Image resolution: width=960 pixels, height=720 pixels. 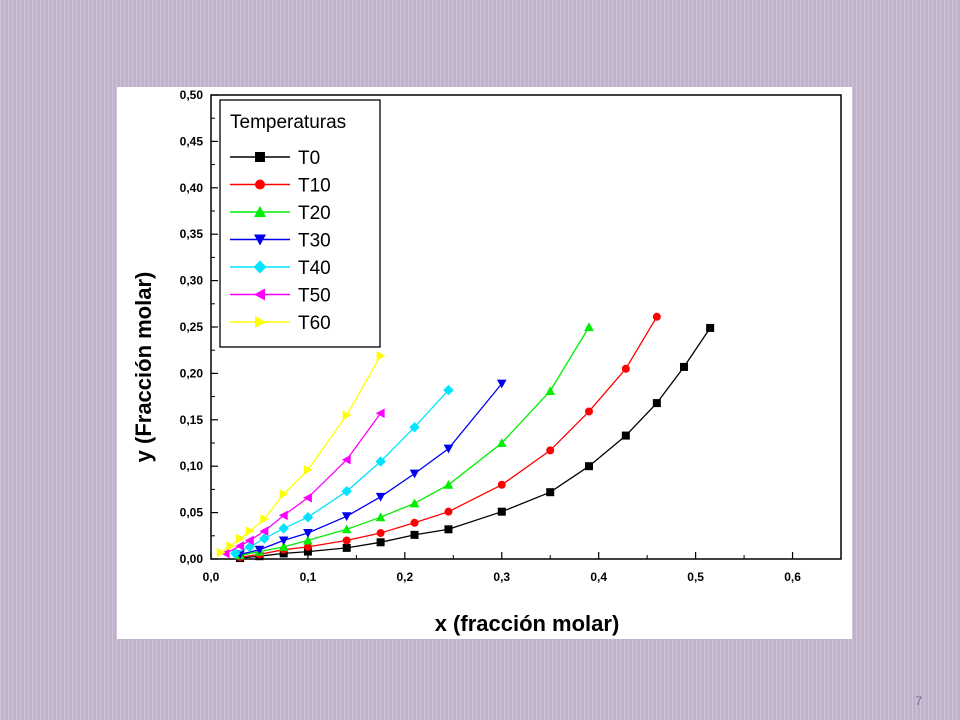 What do you see at coordinates (314, 268) in the screenshot?
I see `legend-label: T40` at bounding box center [314, 268].